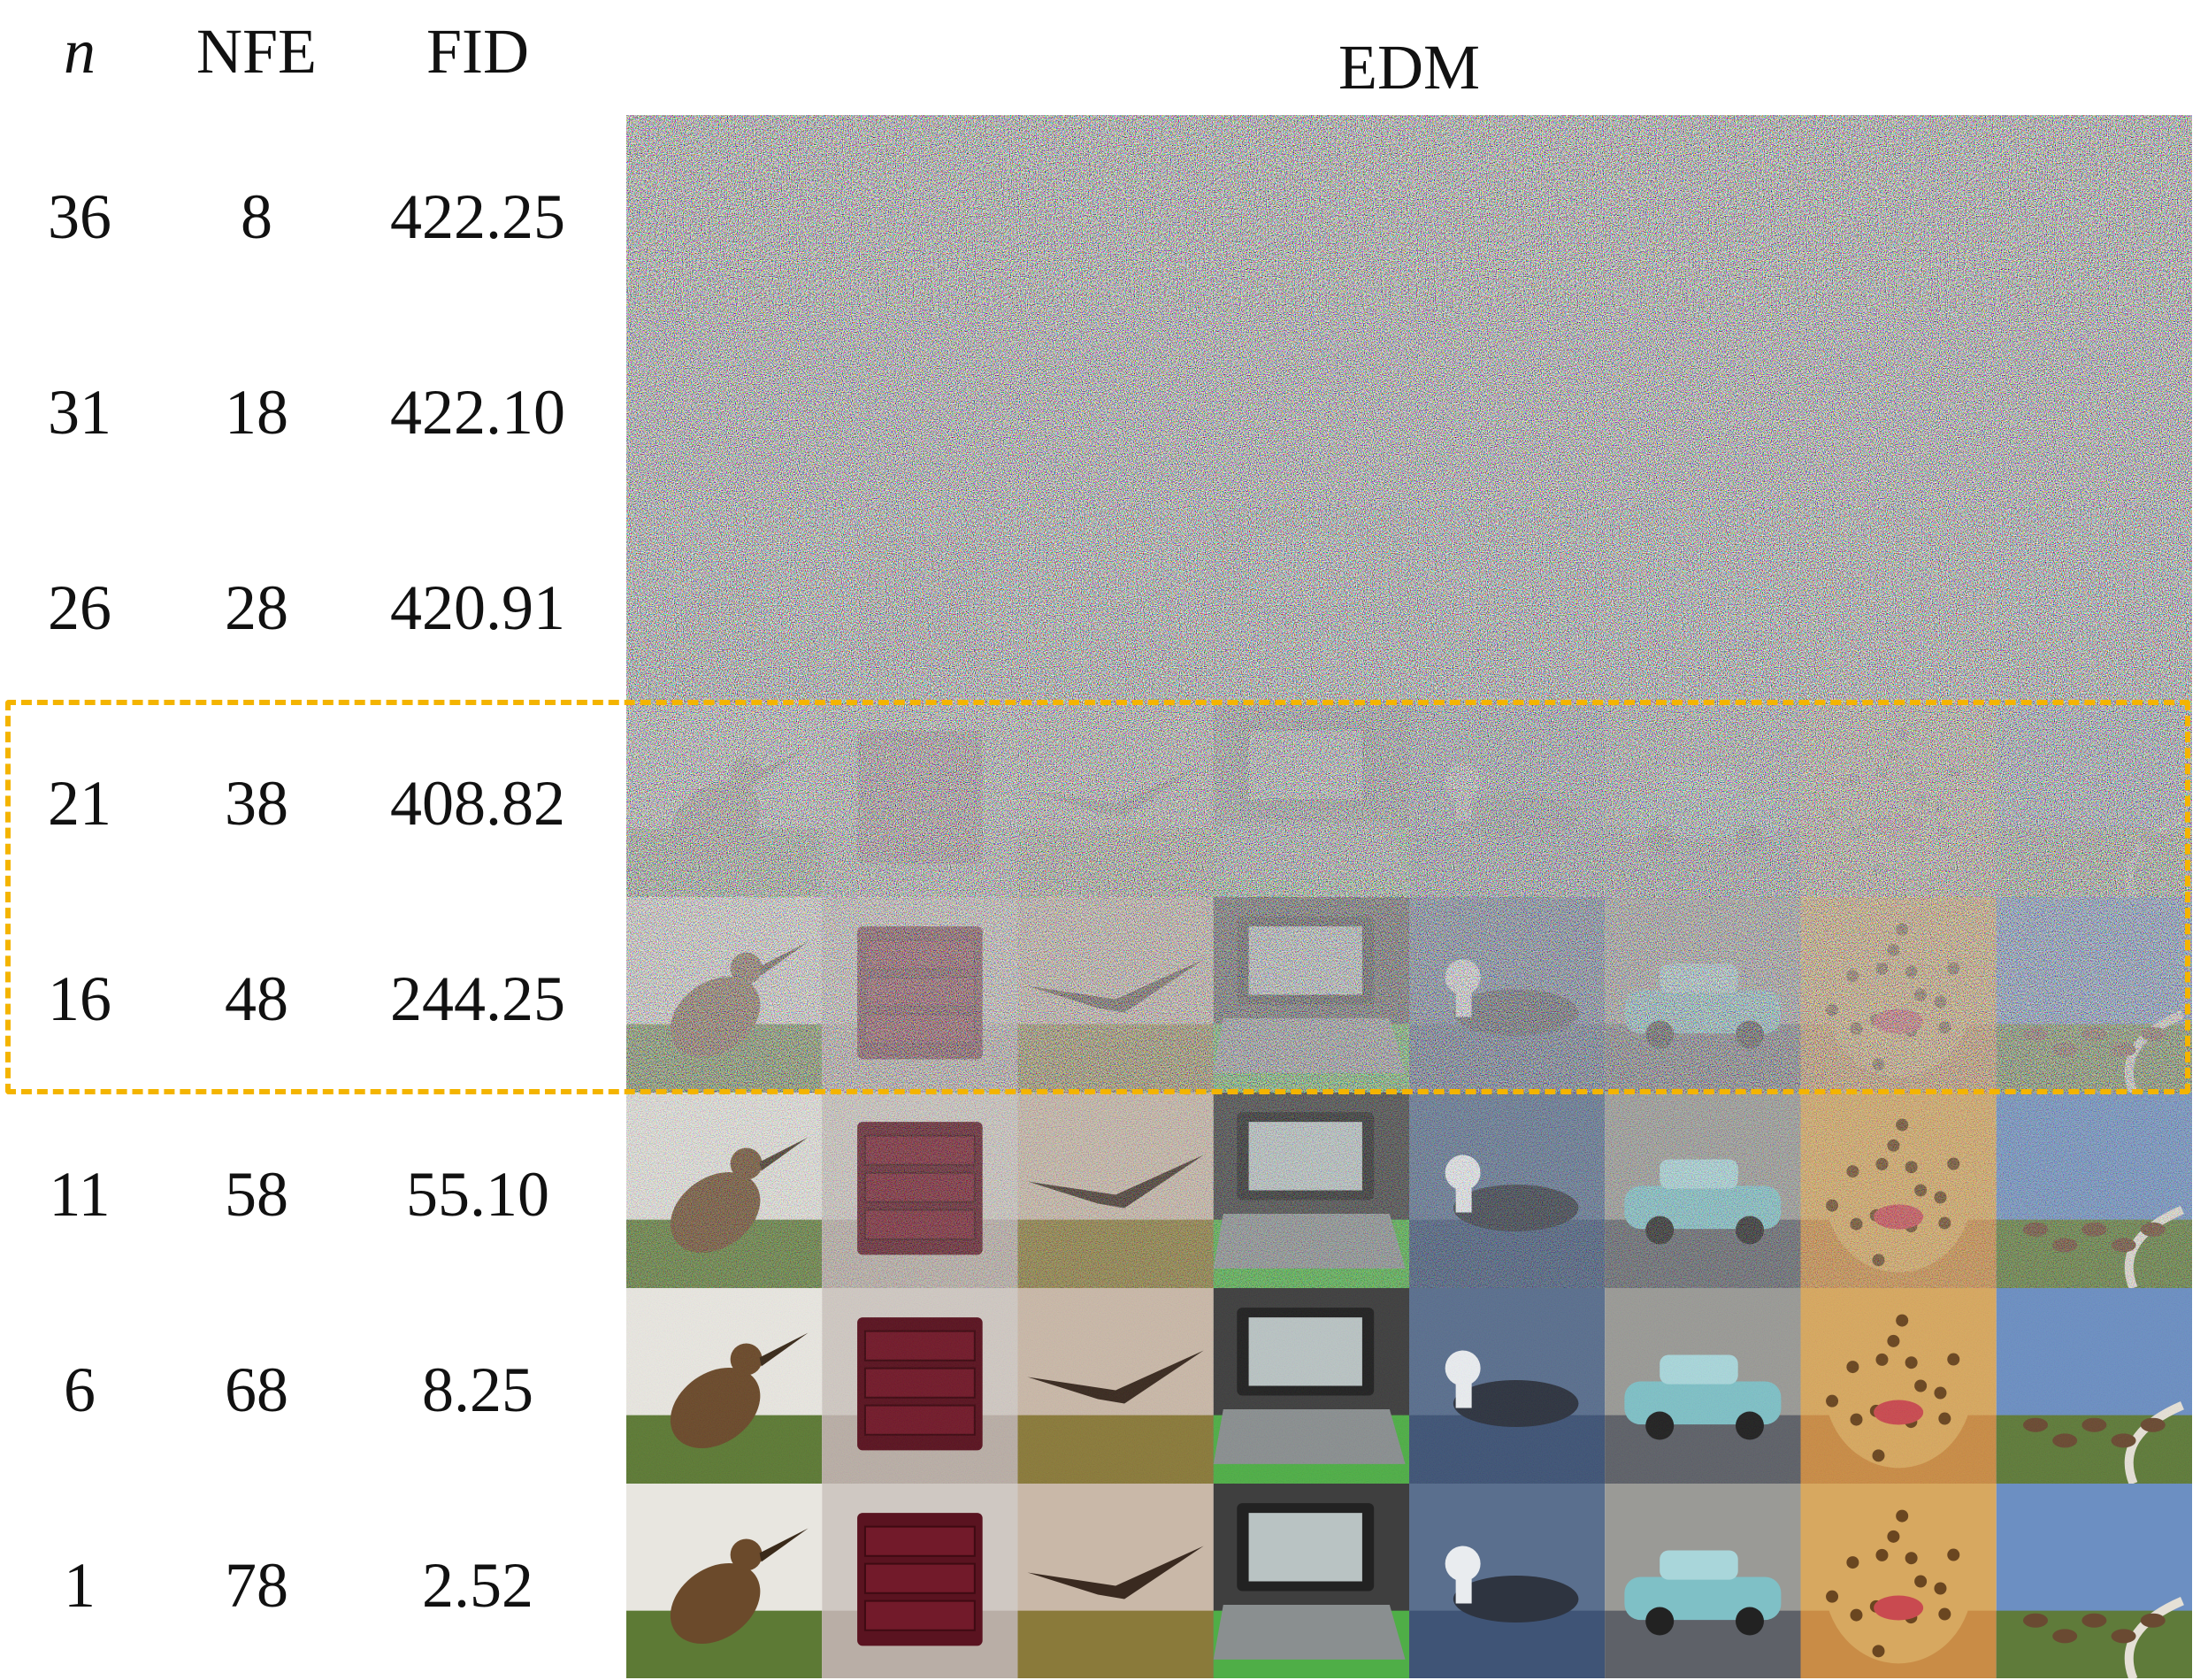 This screenshot has height=1680, width=2208. I want to click on row-nfe: 78, so click(256, 1585).